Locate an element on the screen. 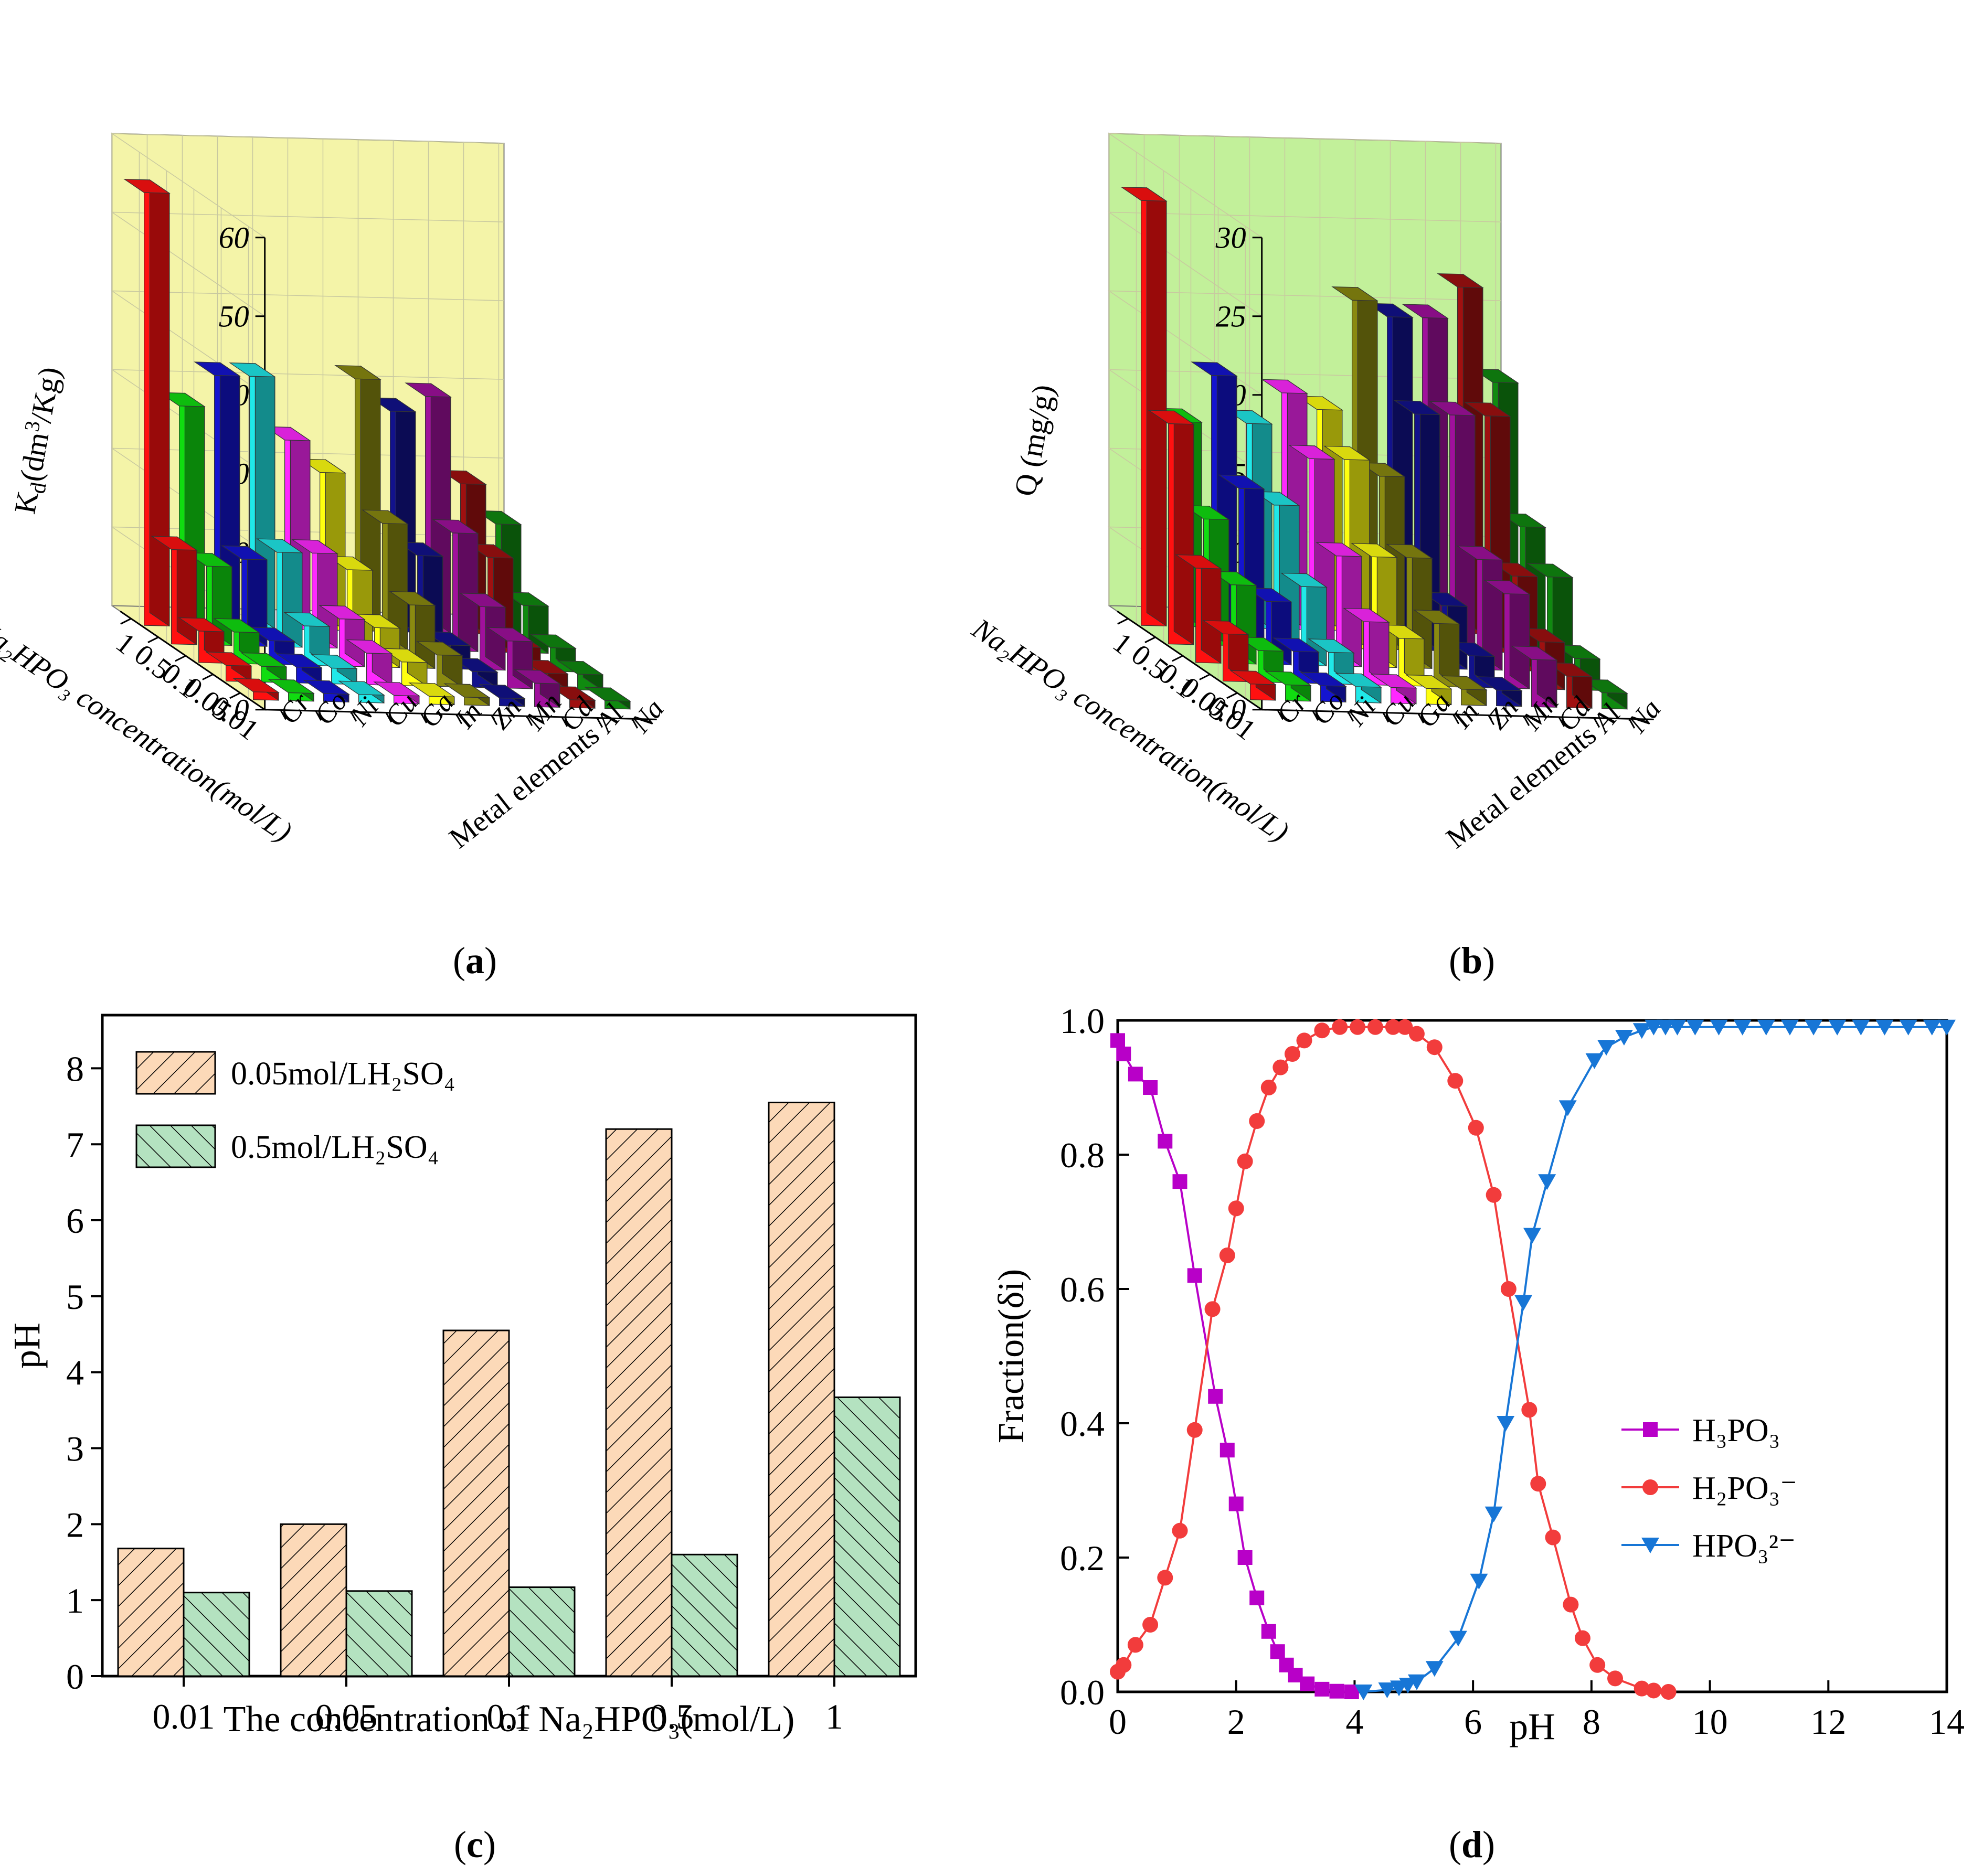 Image resolution: width=1983 pixels, height=1876 pixels. x-tick-label: 1 is located at coordinates (834, 1717).